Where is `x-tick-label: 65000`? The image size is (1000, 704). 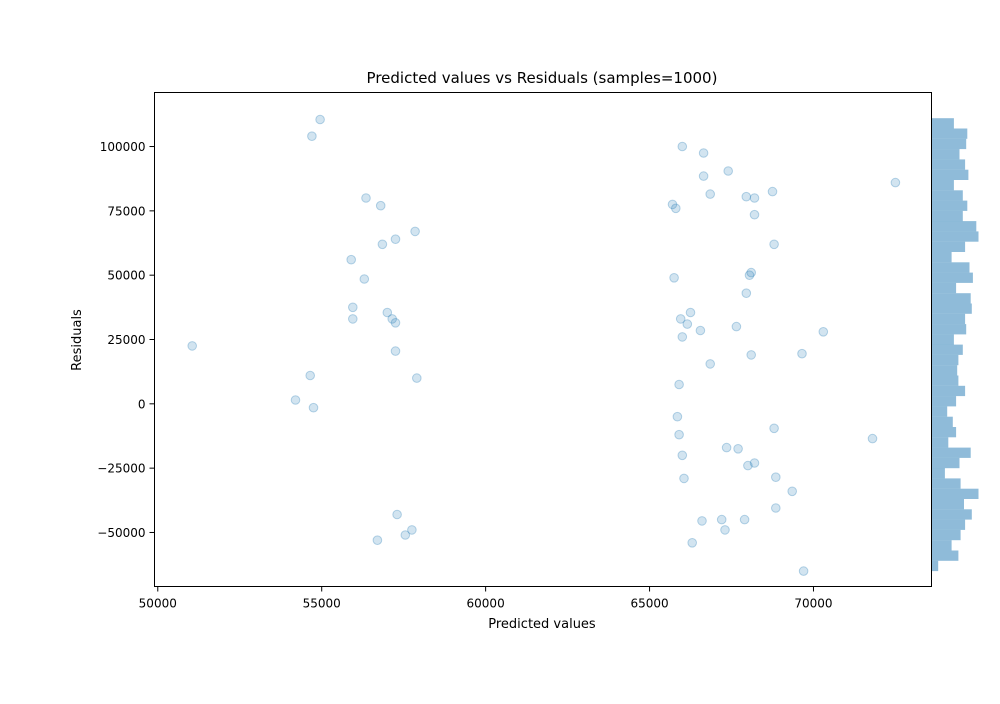
x-tick-label: 65000 is located at coordinates (649, 604).